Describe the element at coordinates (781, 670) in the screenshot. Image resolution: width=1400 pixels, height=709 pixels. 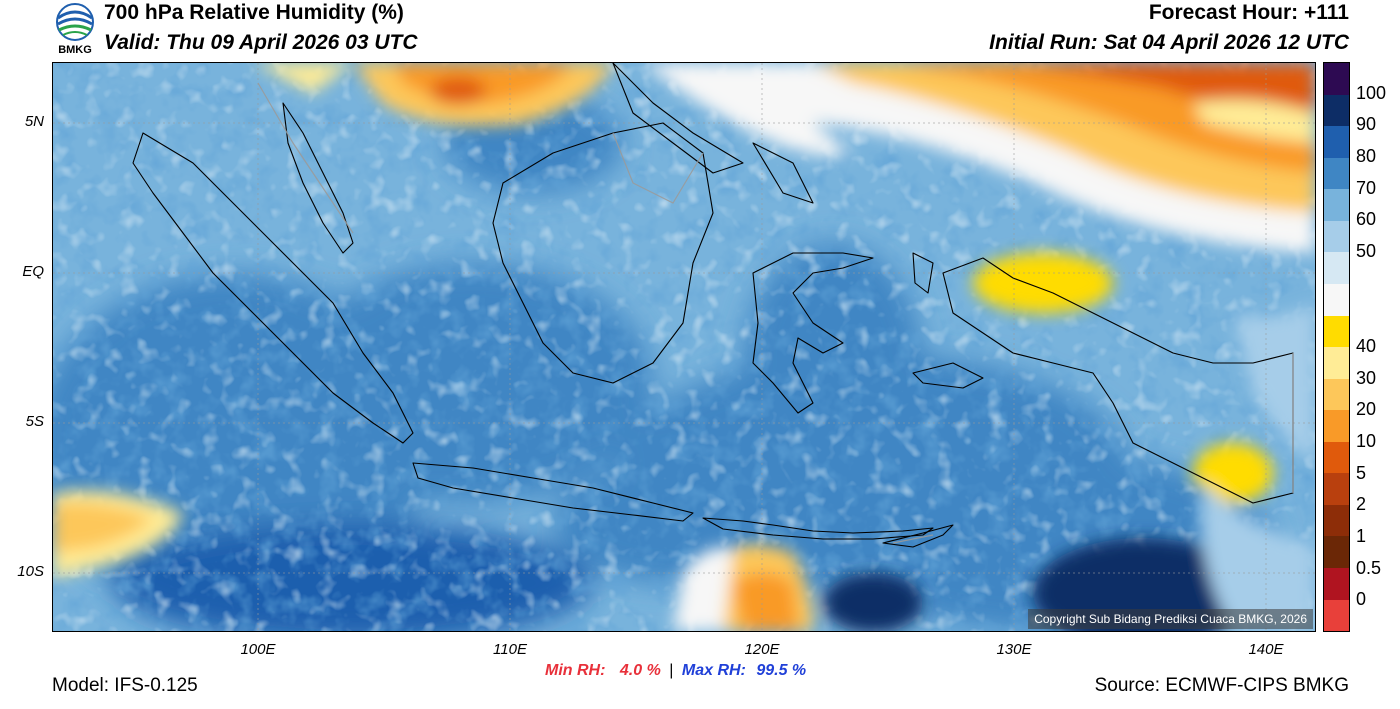
I see `max-rh-value: 99.5 %` at that location.